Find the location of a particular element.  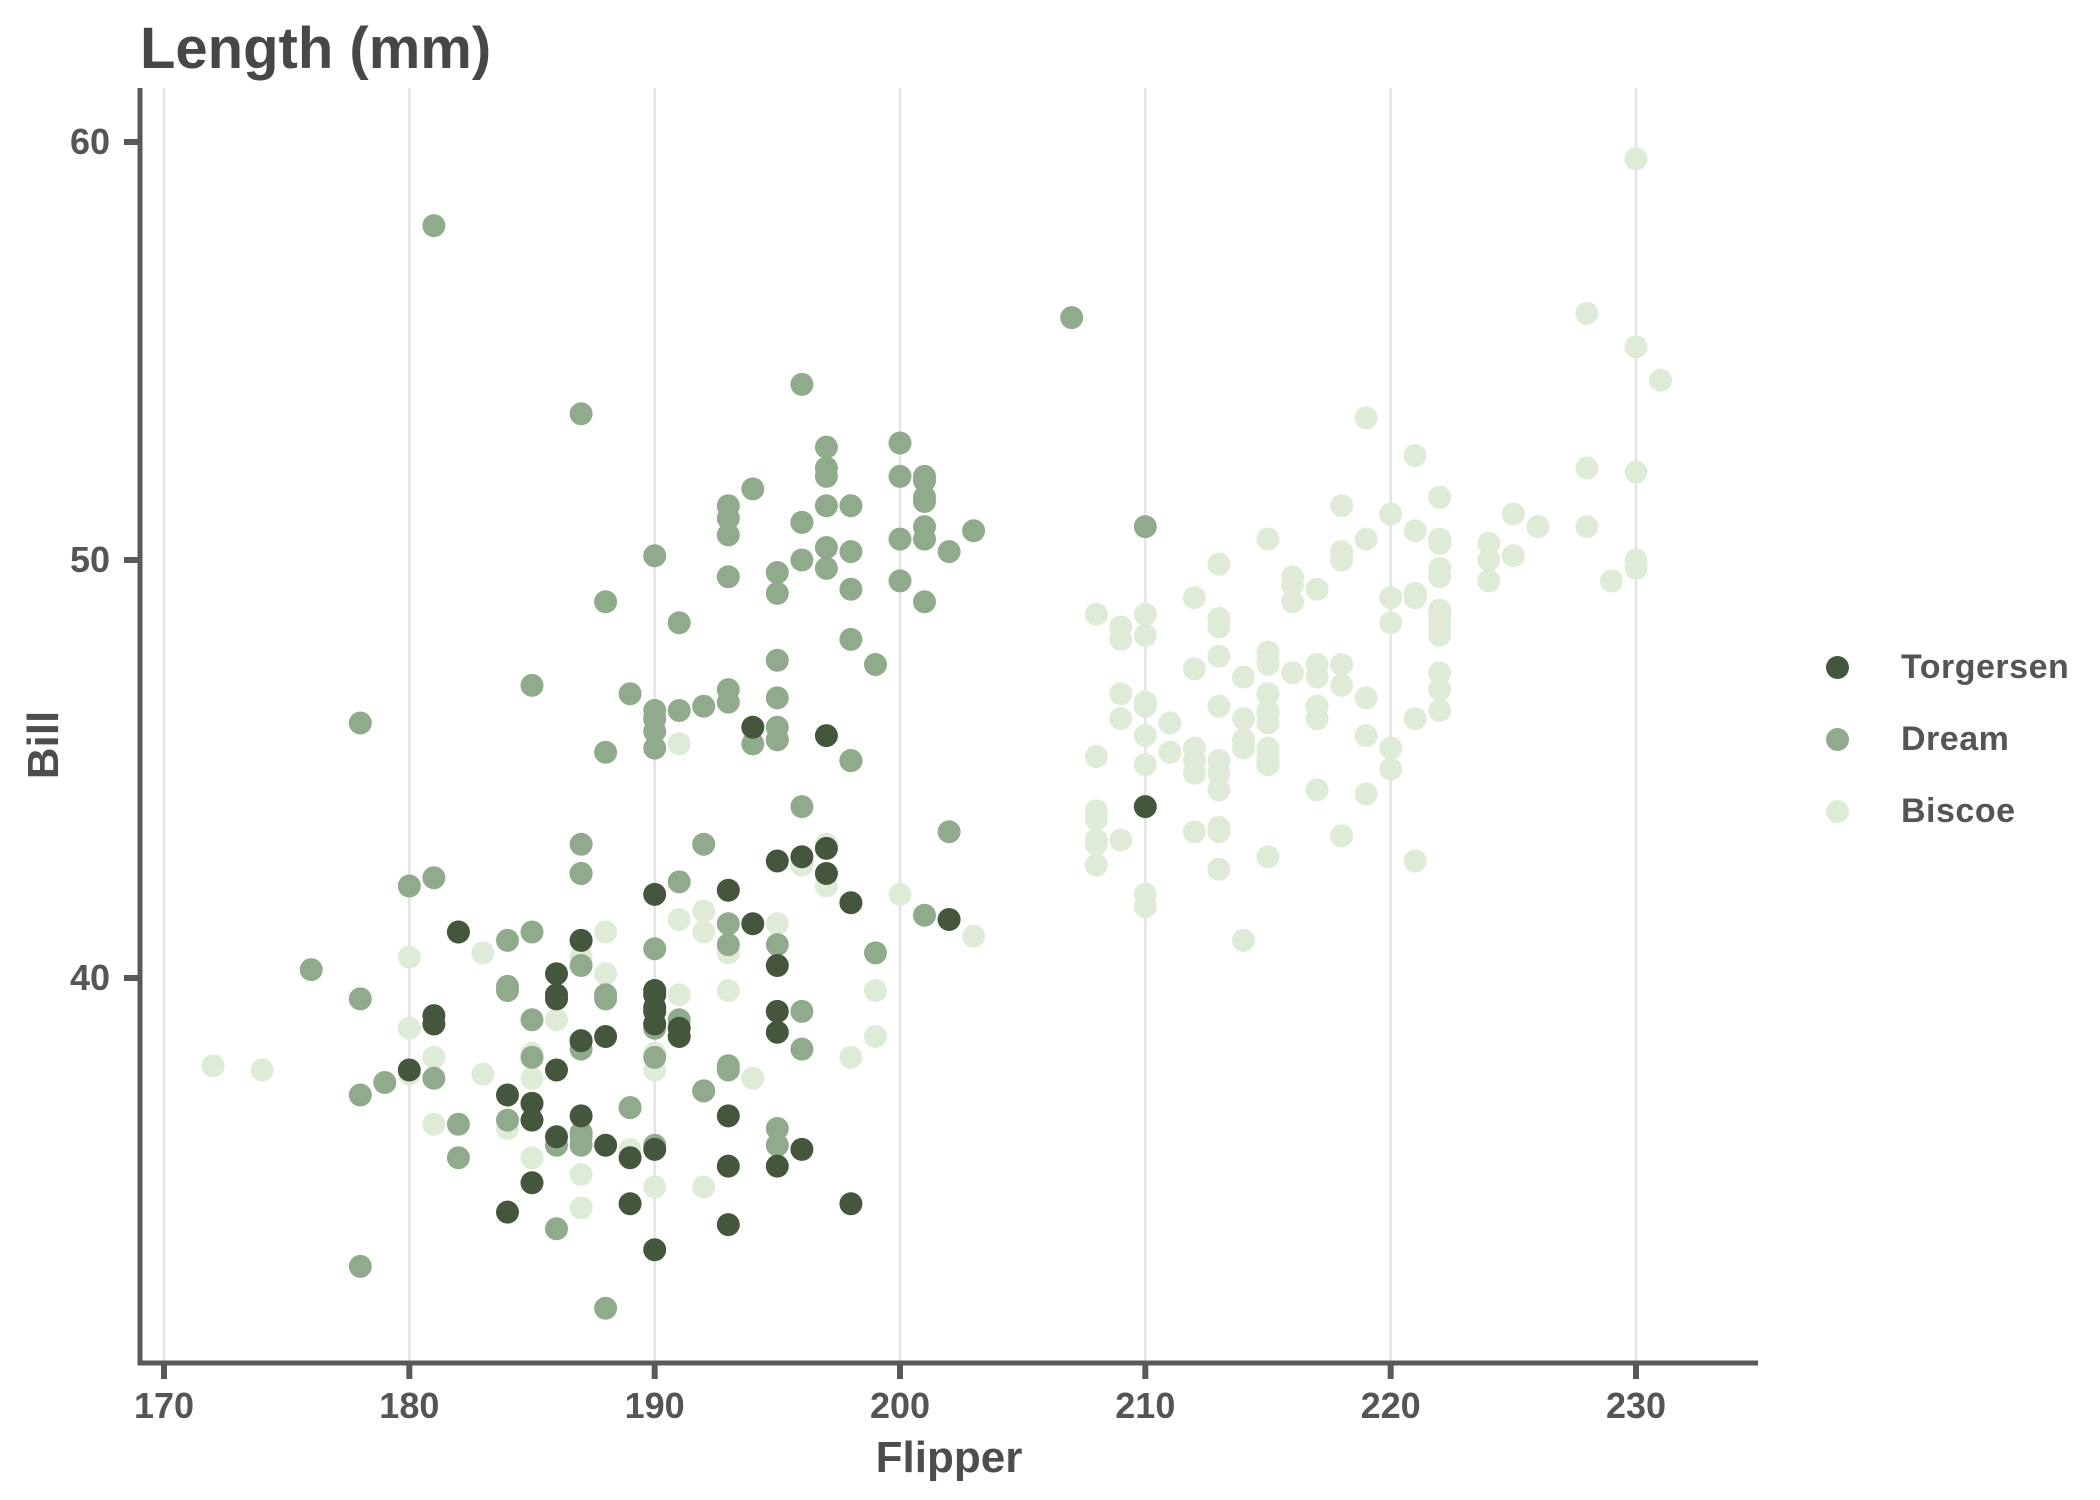

x-tick-label: 180 is located at coordinates (409, 1405).